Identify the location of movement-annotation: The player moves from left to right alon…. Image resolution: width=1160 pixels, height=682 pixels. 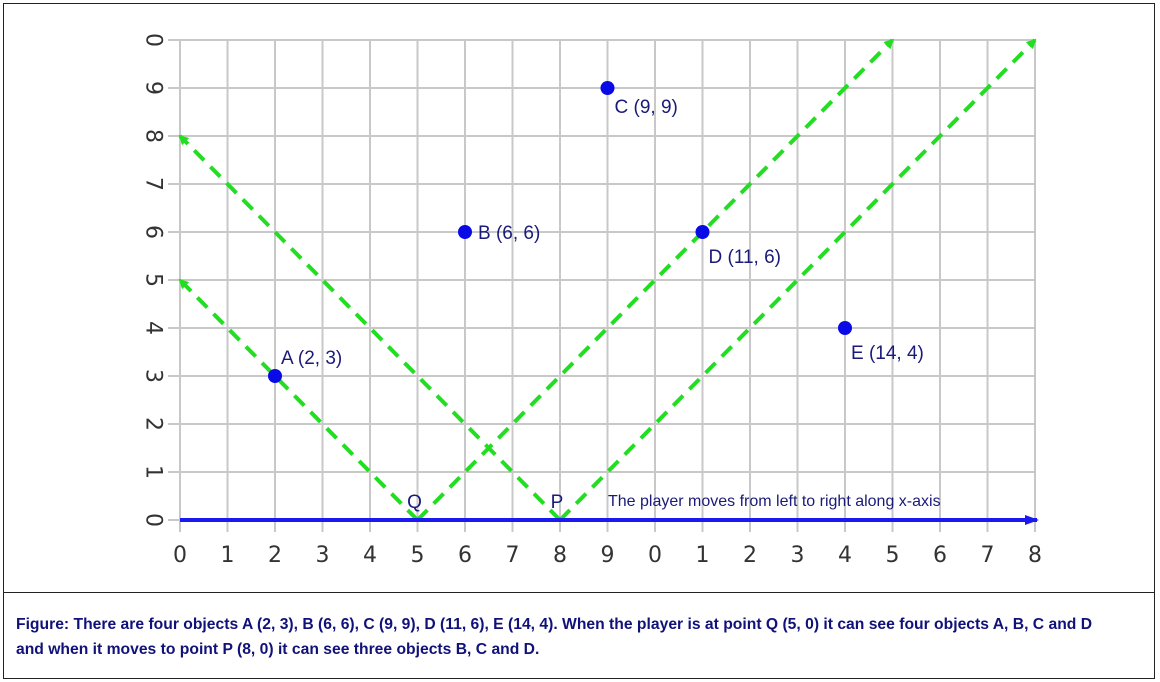
(774, 501).